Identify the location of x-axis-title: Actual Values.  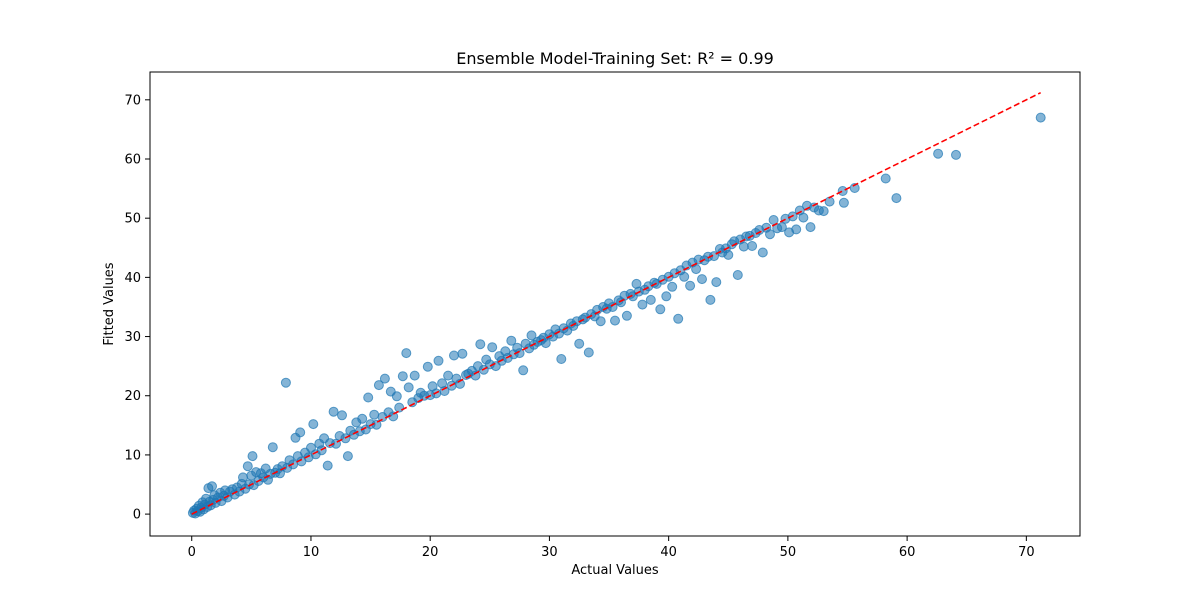
(615, 570).